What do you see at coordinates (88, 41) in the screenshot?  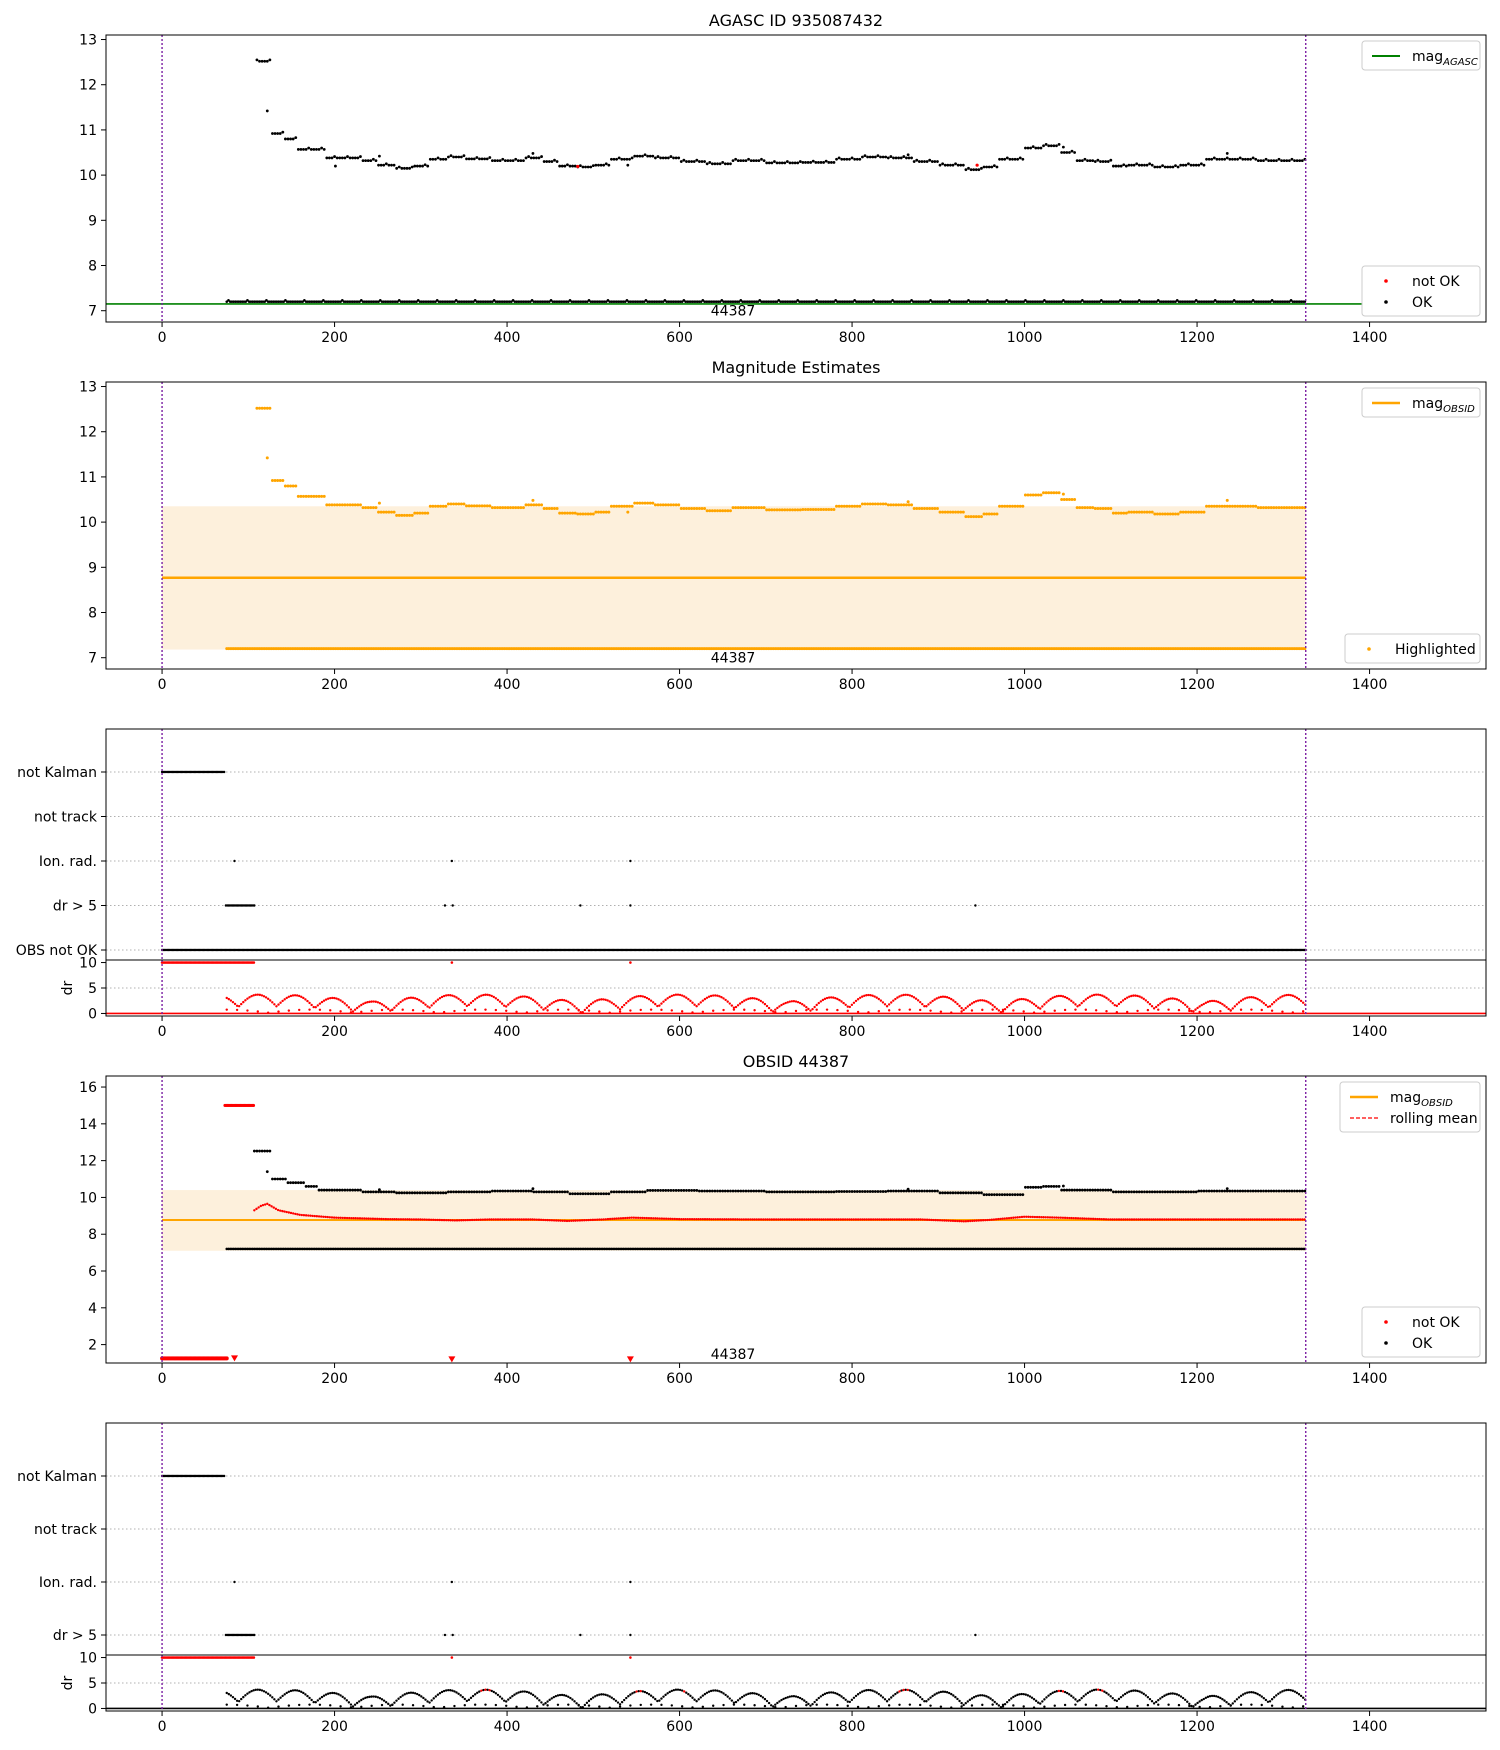 I see `y-tick-label: 13` at bounding box center [88, 41].